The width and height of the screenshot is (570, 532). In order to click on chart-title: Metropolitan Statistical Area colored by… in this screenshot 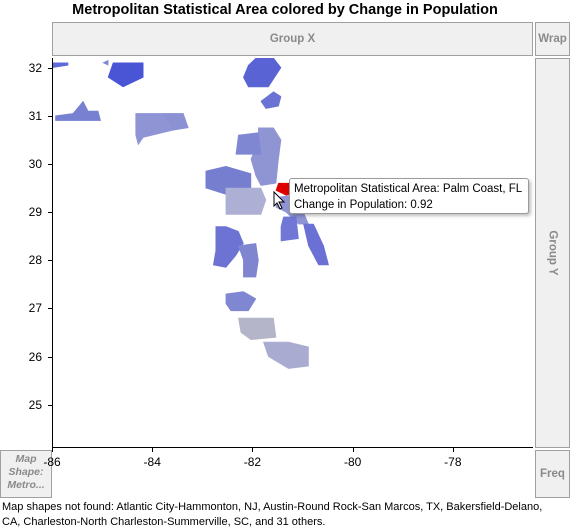, I will do `click(285, 10)`.